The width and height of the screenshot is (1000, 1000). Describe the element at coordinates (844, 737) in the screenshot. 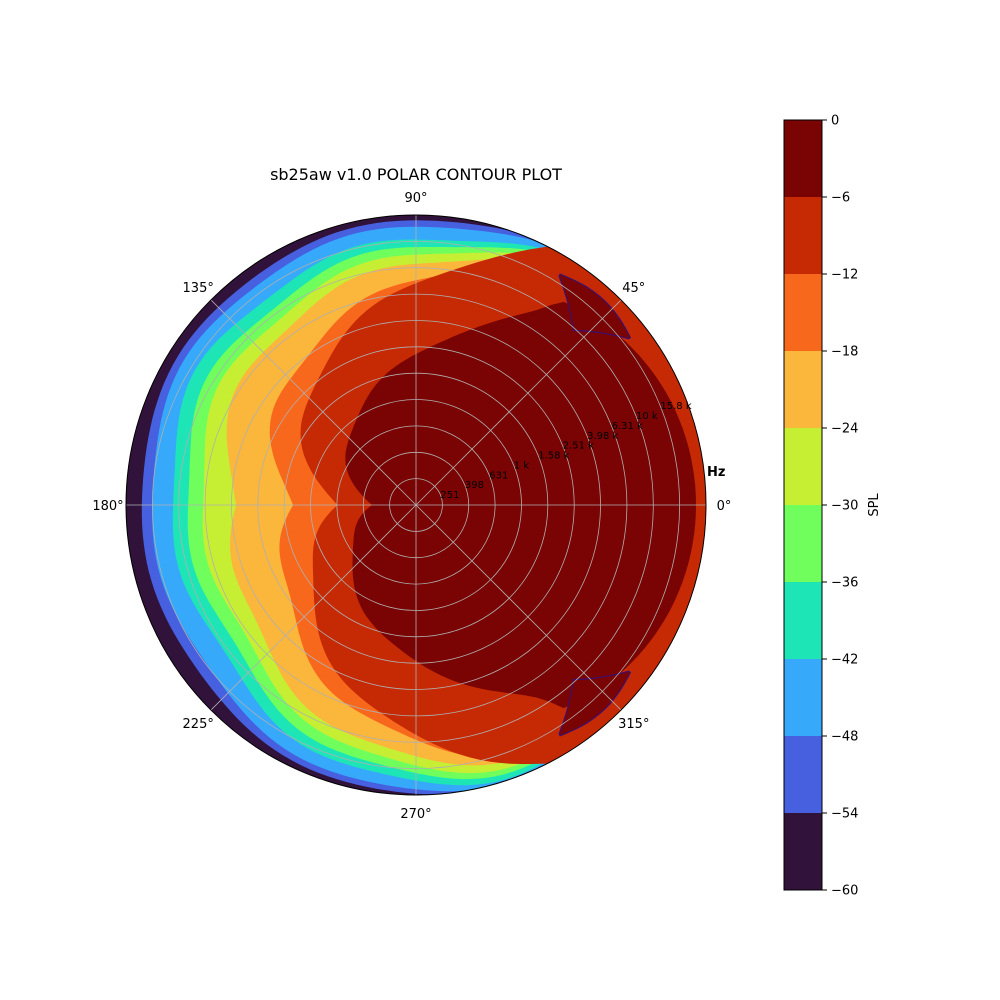

I see `colorbar-tick-label: −48` at that location.